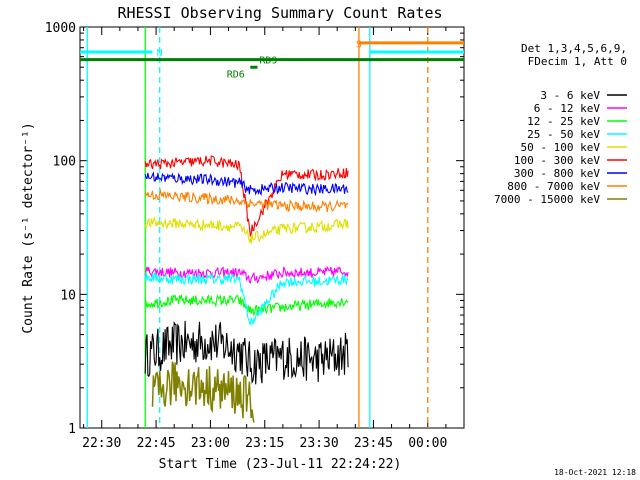  Describe the element at coordinates (101, 443) in the screenshot. I see `x-tick-label: 22:30` at that location.